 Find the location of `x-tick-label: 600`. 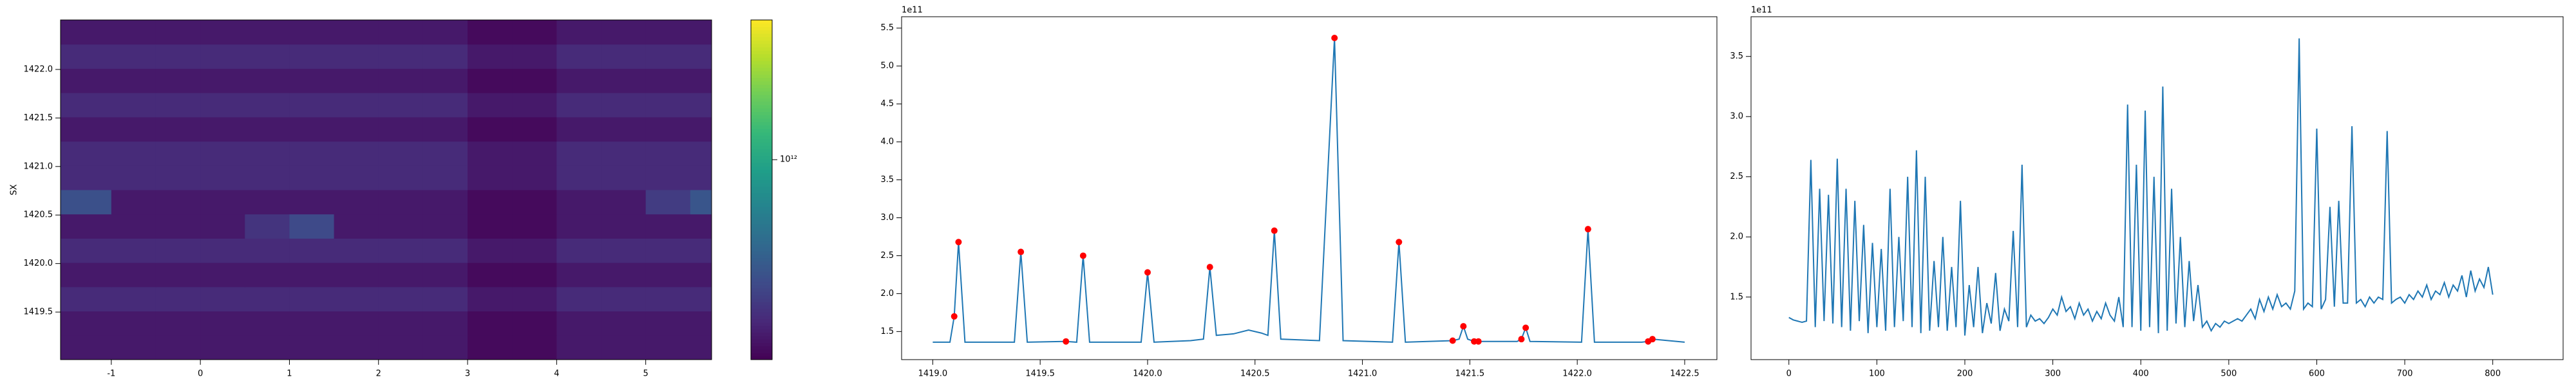

x-tick-label: 600 is located at coordinates (2317, 374).